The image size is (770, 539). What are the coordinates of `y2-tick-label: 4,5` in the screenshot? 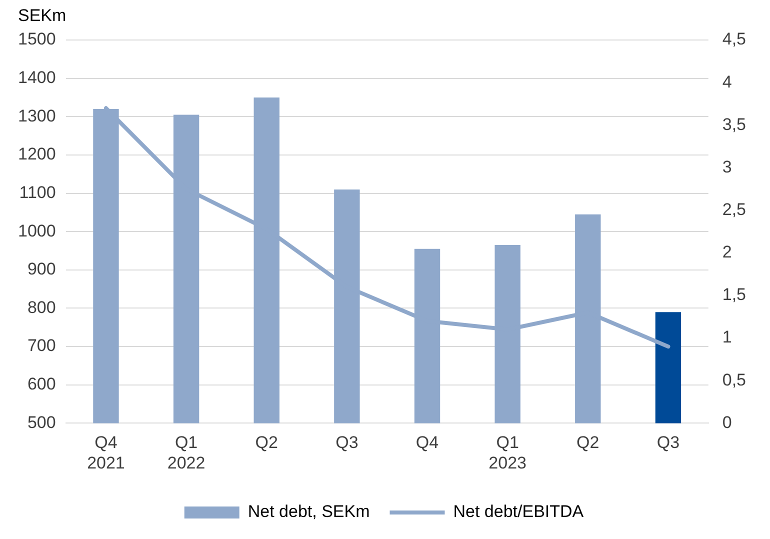 It's located at (734, 39).